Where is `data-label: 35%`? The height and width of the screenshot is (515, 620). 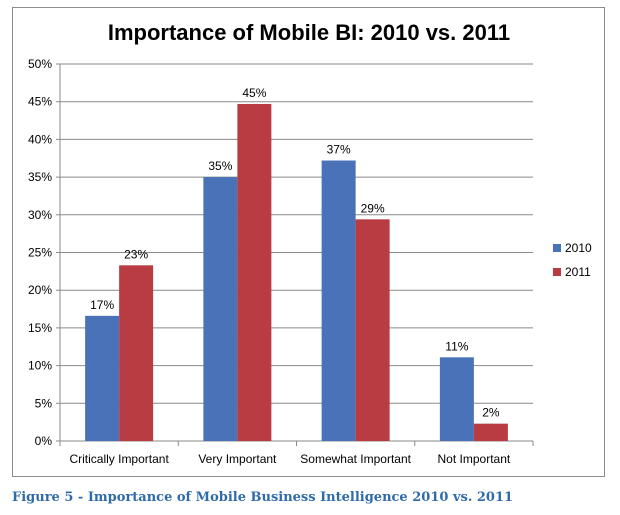
data-label: 35% is located at coordinates (220, 166).